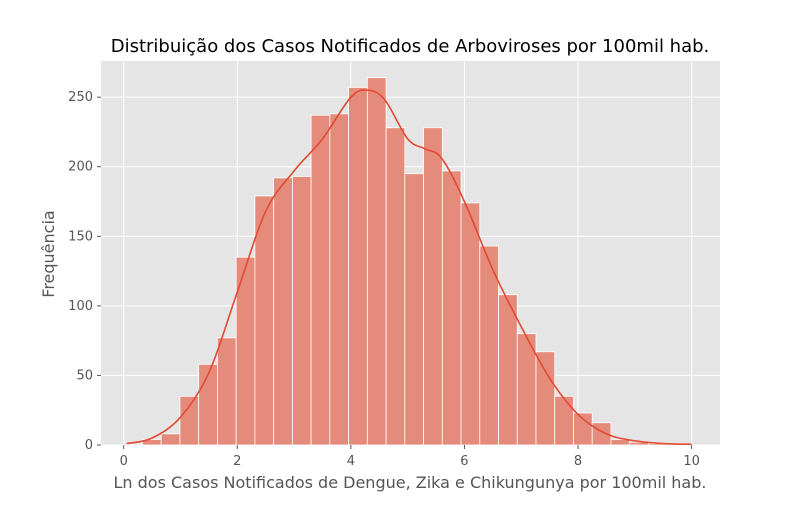  I want to click on x-tick-label: 6, so click(464, 461).